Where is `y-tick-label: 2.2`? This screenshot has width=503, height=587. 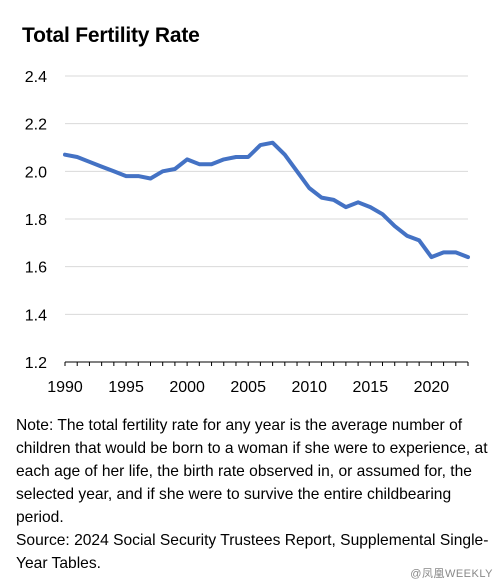 y-tick-label: 2.2 is located at coordinates (36, 125).